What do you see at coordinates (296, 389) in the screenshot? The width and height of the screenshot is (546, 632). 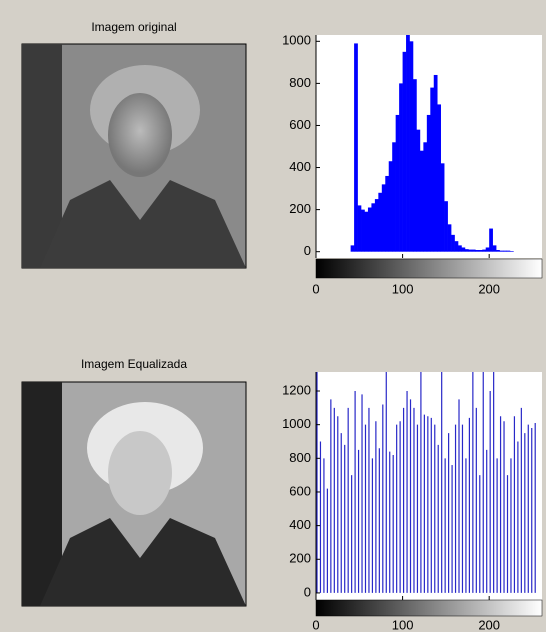 I see `y-tick-label: 1200` at bounding box center [296, 389].